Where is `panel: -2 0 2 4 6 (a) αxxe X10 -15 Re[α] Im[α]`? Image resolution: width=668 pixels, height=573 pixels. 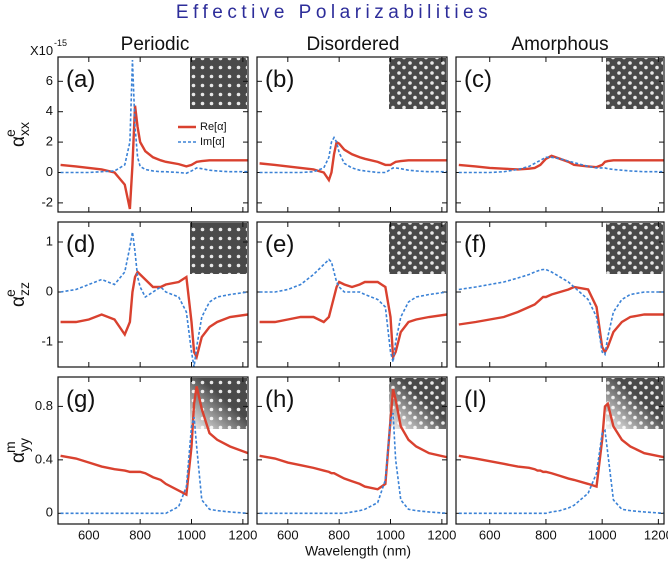 panel: -2 0 2 4 6 (a) αxxe X10 -15 Re[α] Im[α] is located at coordinates (125, 125).